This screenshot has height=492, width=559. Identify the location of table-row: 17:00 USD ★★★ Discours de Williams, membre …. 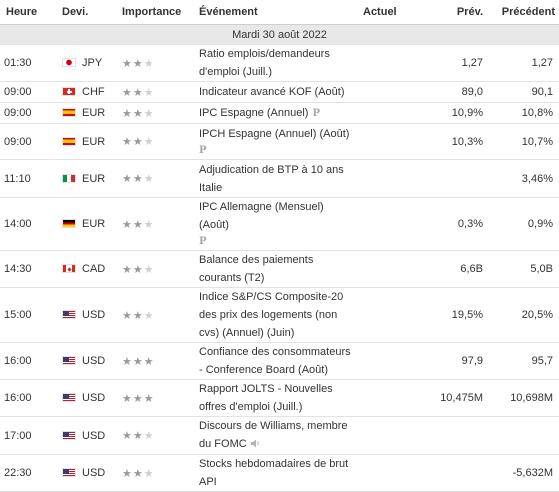
(279, 435).